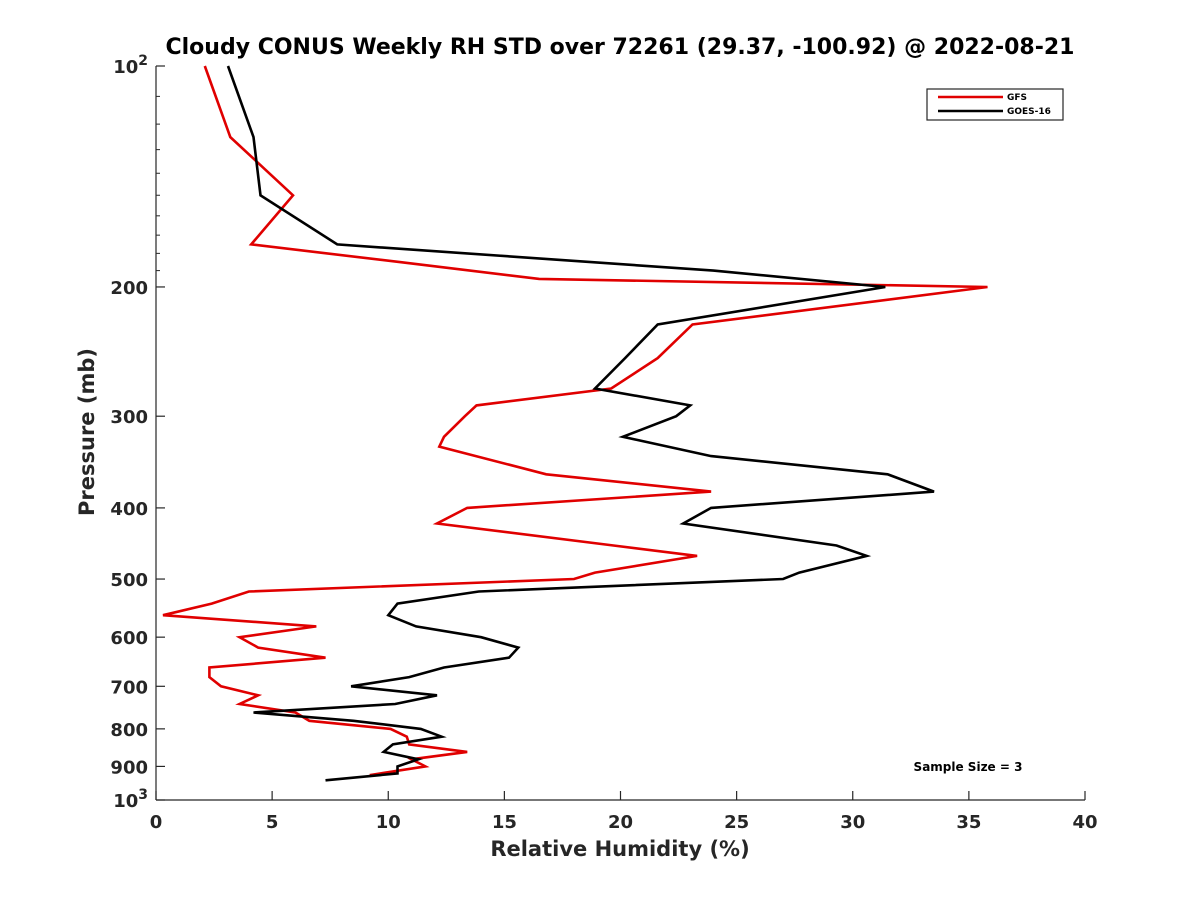 The width and height of the screenshot is (1200, 900). What do you see at coordinates (619, 849) in the screenshot?
I see `x-axis-label: Relative Humidity (%)` at bounding box center [619, 849].